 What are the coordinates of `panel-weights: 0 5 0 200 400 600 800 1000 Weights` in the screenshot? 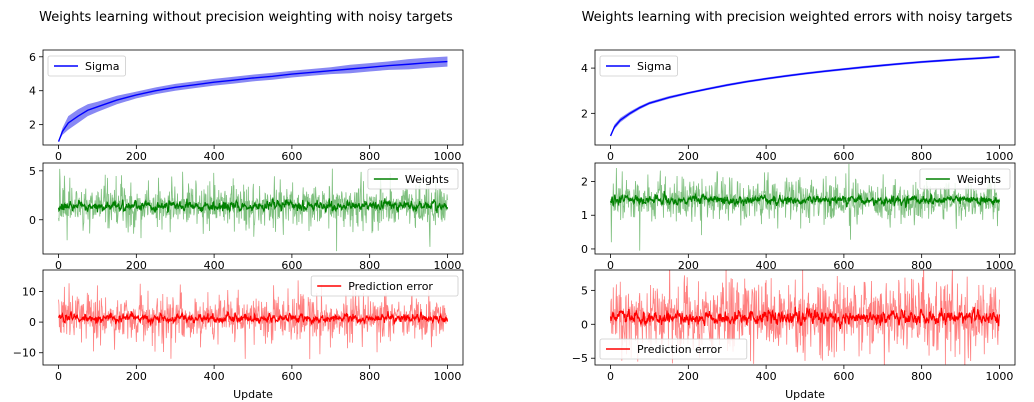 It's located at (246, 217).